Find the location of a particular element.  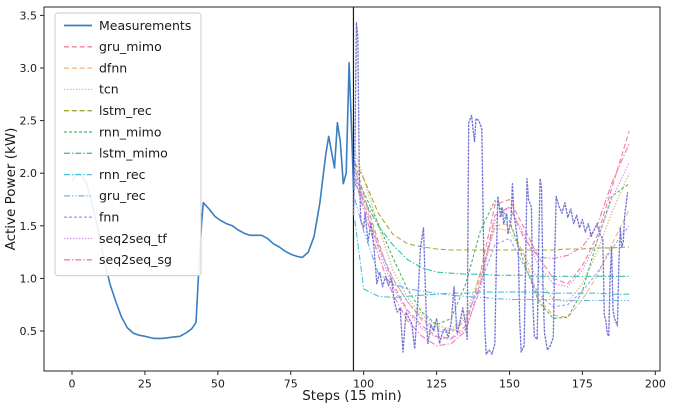

legend-item-lstm_rec: lstm_rec is located at coordinates (108, 110).